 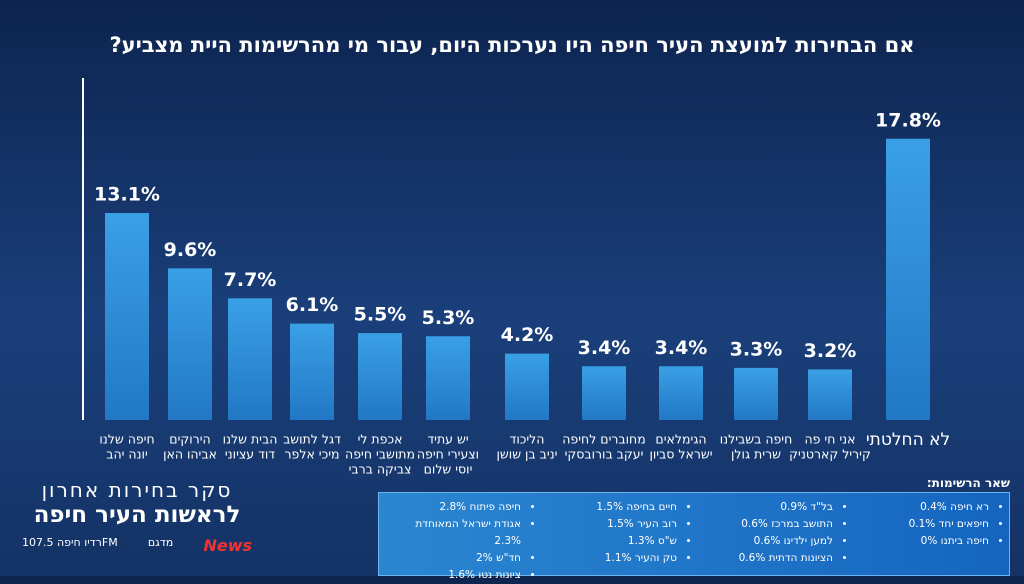 I want to click on x-tick-label: יש עתיד, so click(x=447, y=439).